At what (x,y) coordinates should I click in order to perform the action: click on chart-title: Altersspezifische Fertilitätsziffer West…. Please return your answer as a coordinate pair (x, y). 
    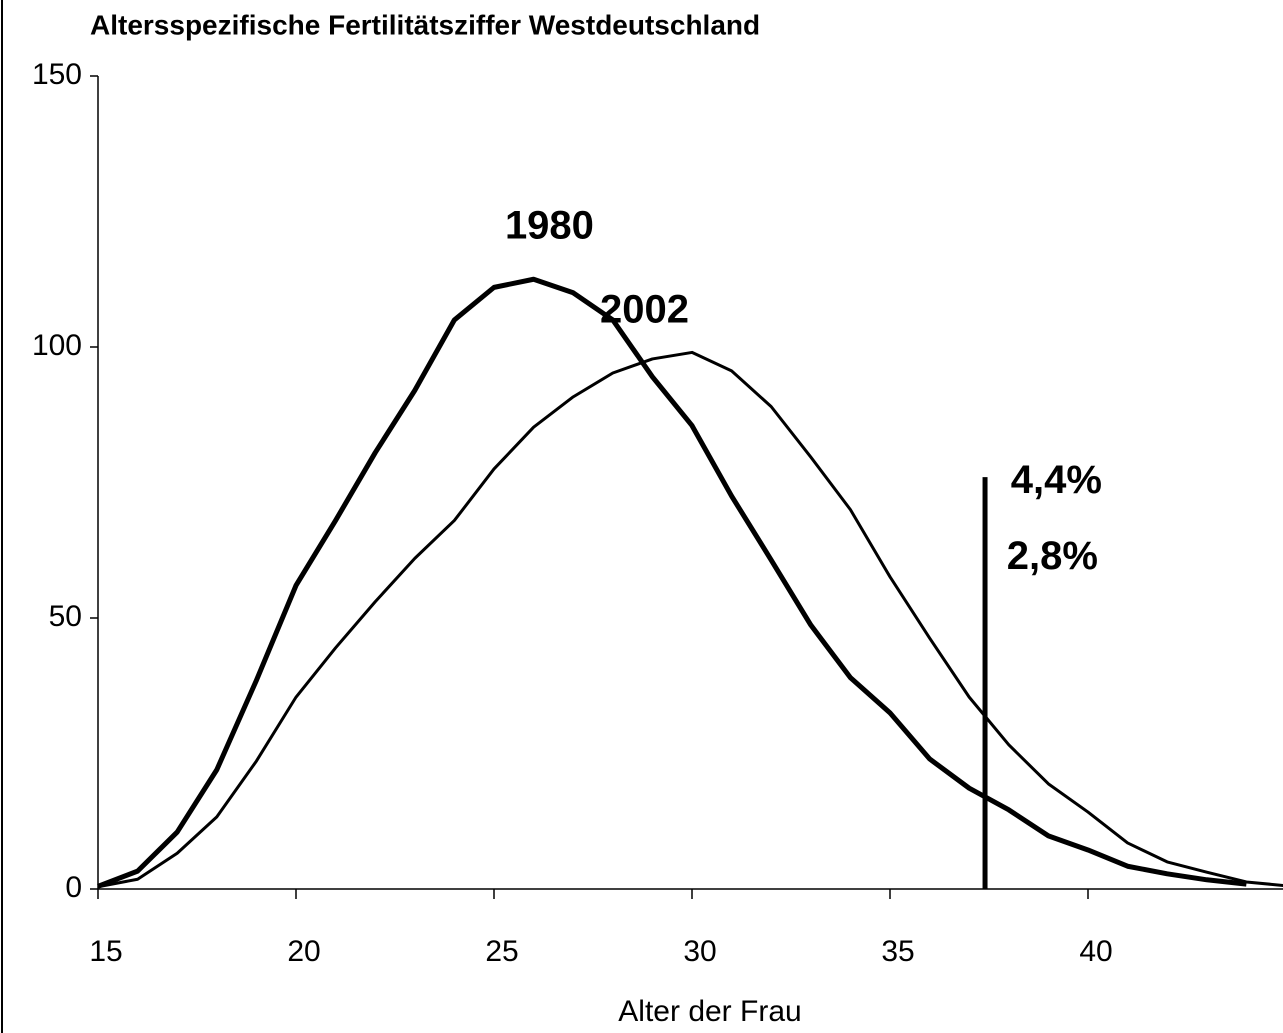
    Looking at the image, I should click on (425, 24).